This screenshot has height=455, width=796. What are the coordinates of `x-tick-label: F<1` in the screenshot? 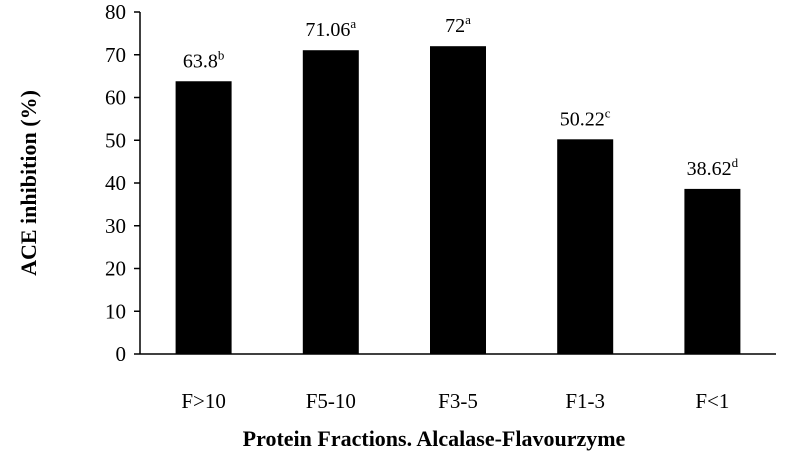 It's located at (712, 401).